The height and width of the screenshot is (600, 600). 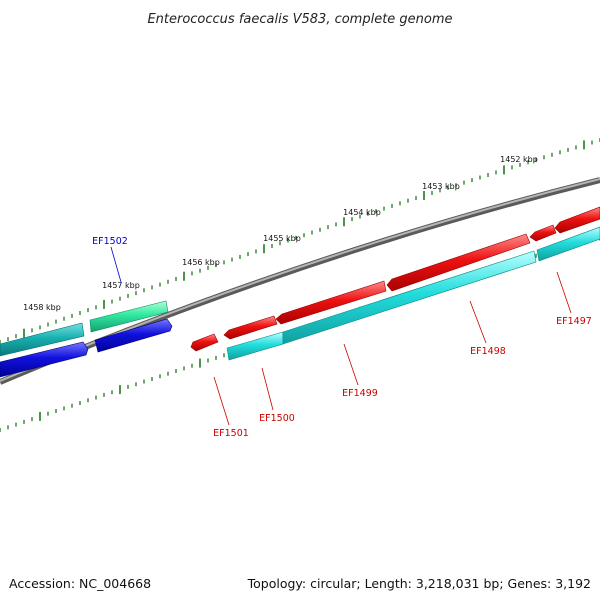 What do you see at coordinates (568, 244) in the screenshot?
I see `cds-block-ef1497` at bounding box center [568, 244].